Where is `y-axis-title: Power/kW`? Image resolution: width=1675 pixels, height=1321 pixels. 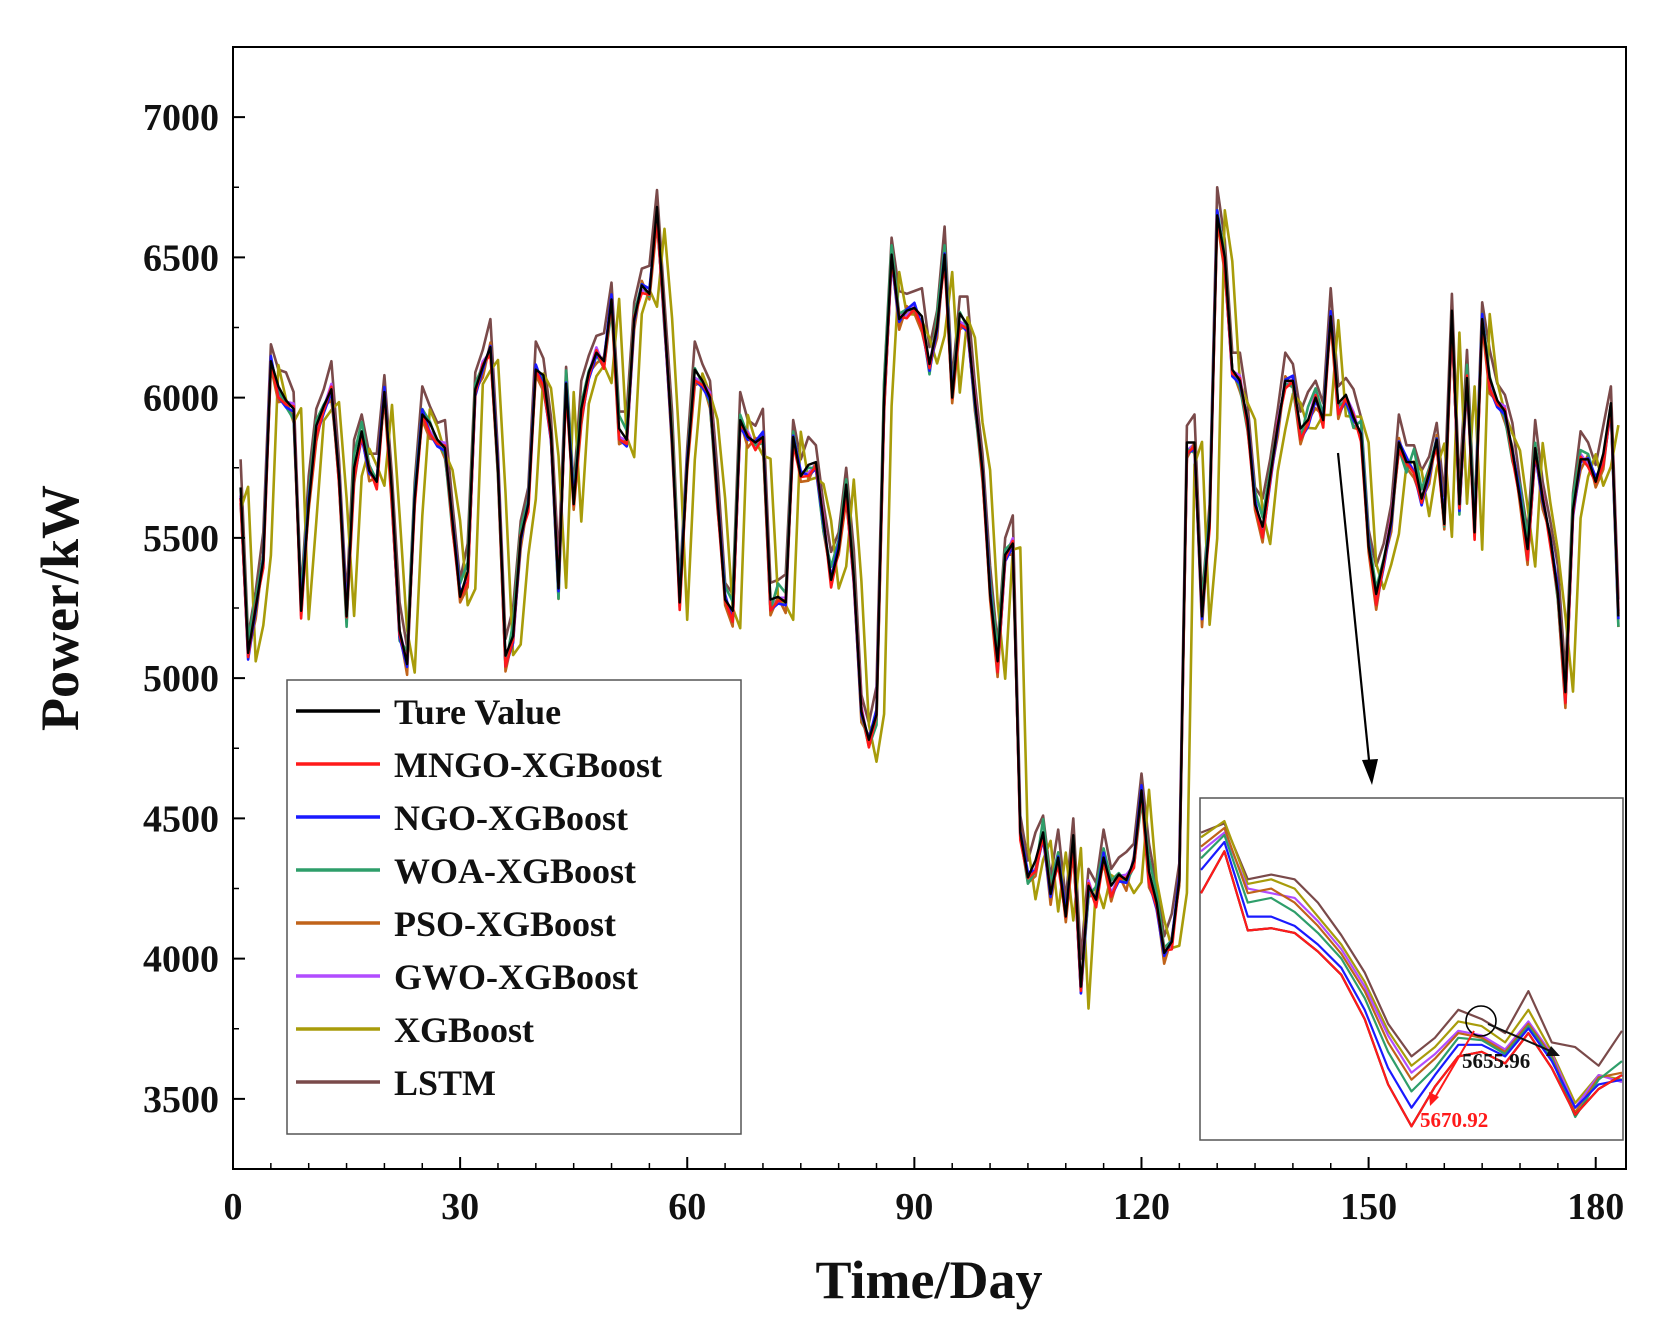 y-axis-title: Power/kW is located at coordinates (60, 608).